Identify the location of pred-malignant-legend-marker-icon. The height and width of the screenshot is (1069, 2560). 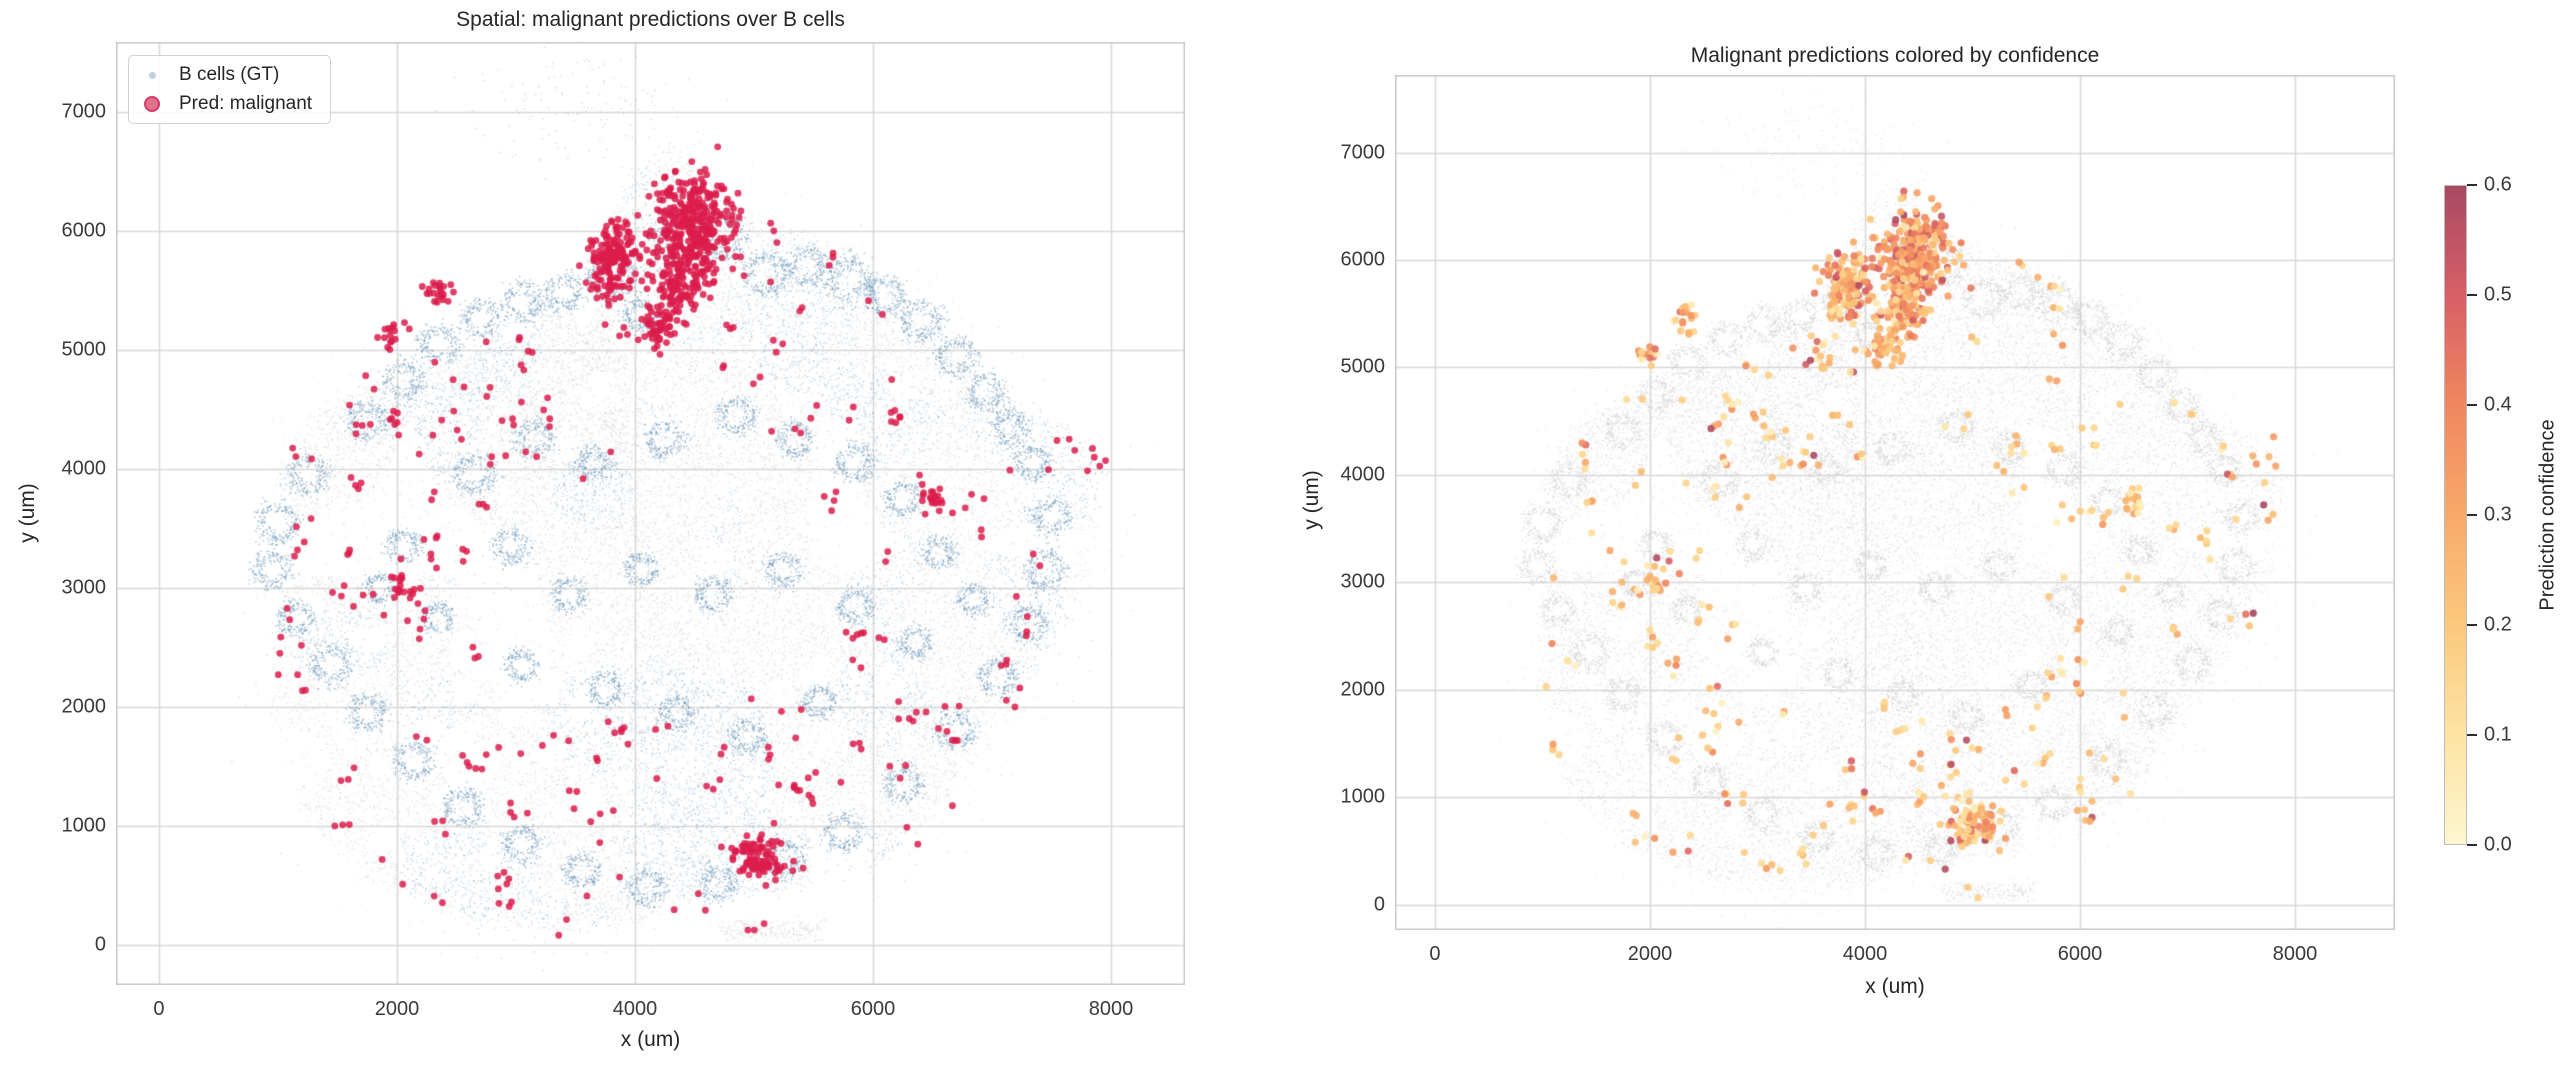
(152, 104).